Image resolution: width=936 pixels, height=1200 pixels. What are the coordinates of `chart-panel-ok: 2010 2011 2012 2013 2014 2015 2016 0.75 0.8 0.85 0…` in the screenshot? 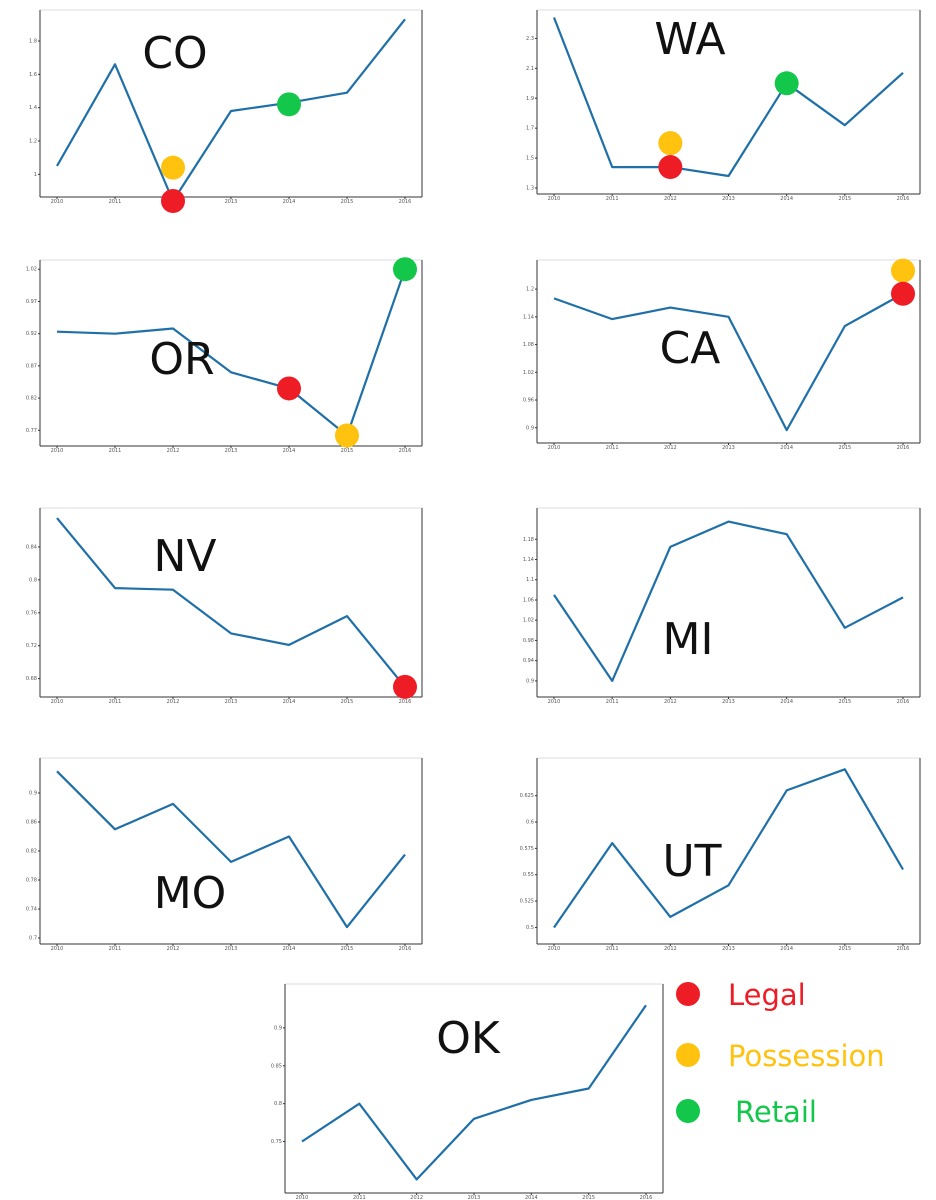 It's located at (467, 1091).